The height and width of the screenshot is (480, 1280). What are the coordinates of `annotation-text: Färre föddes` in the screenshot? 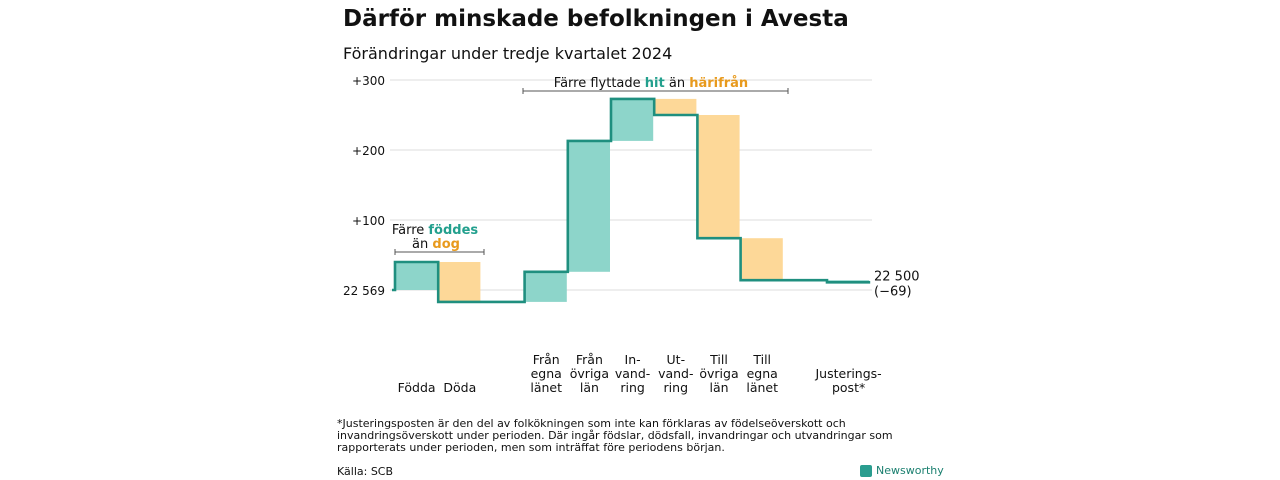 It's located at (435, 230).